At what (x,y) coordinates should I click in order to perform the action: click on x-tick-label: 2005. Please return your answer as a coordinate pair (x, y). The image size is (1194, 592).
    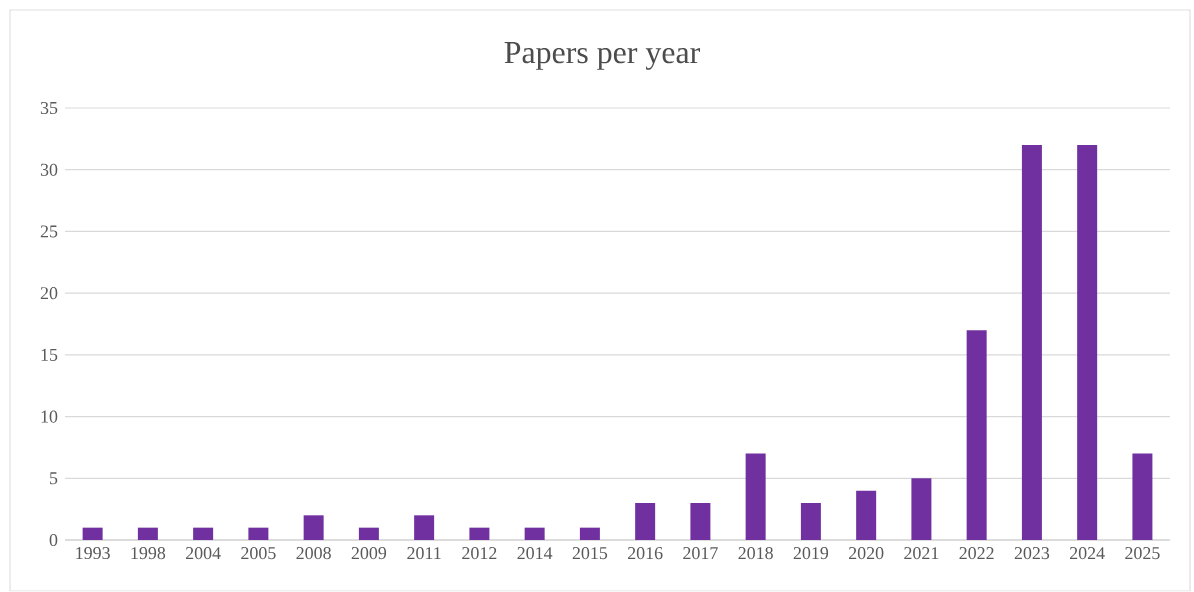
    Looking at the image, I should click on (258, 553).